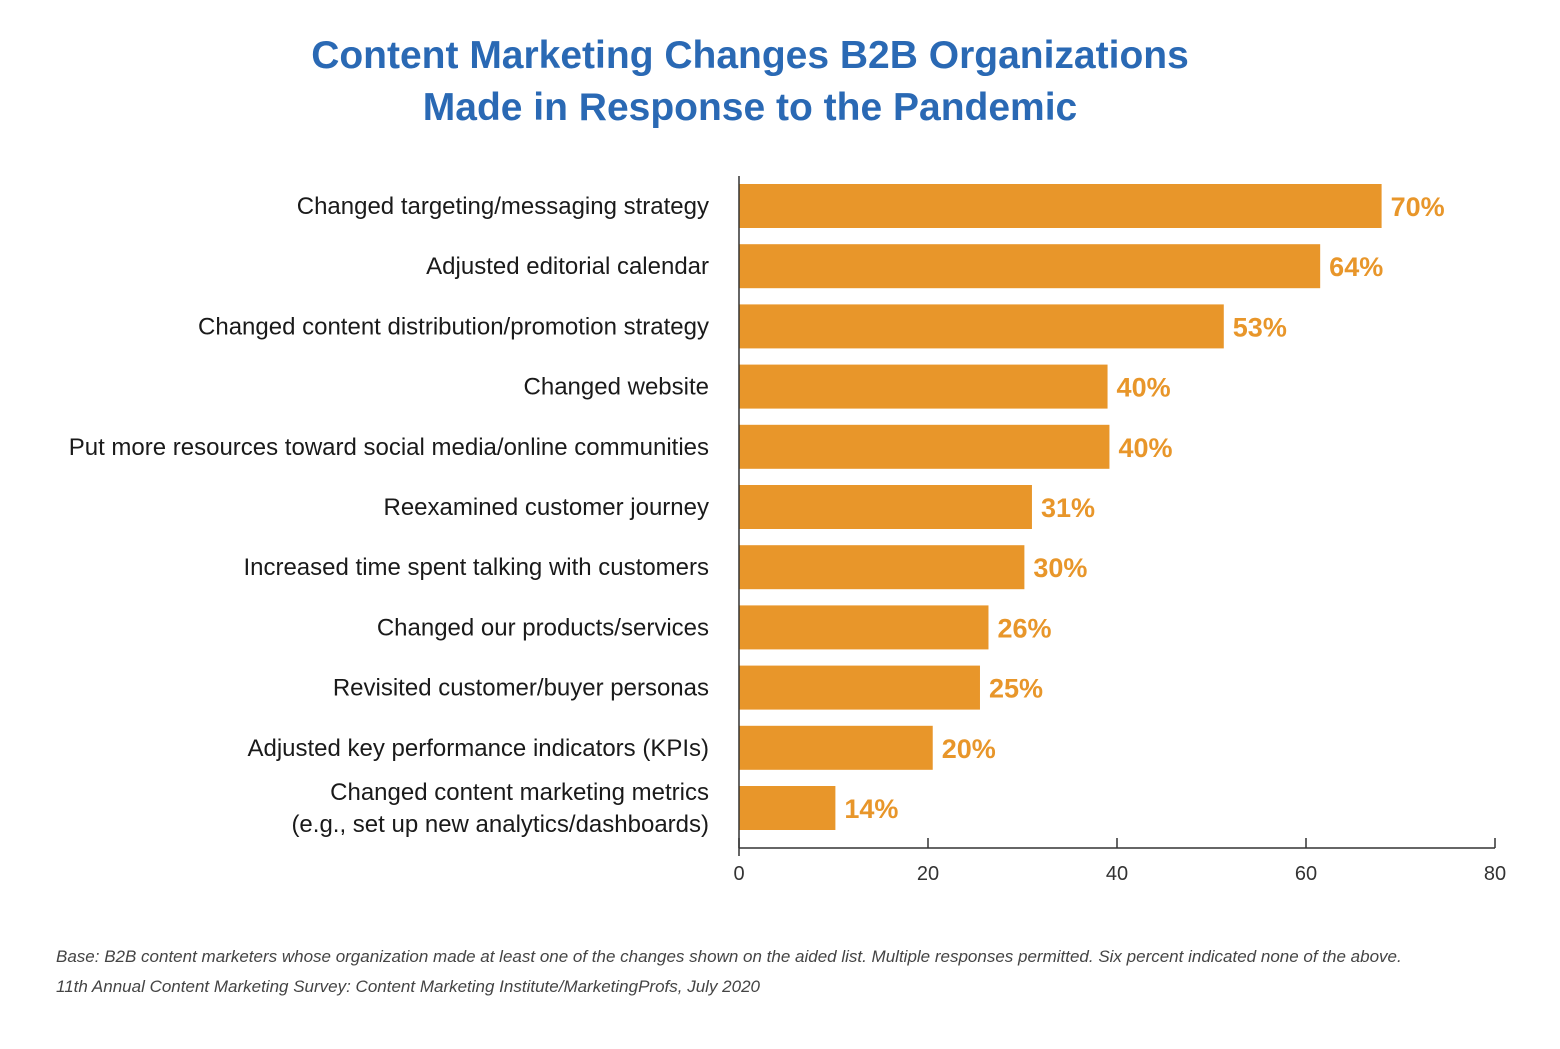  I want to click on value-label: 70%, so click(1418, 207).